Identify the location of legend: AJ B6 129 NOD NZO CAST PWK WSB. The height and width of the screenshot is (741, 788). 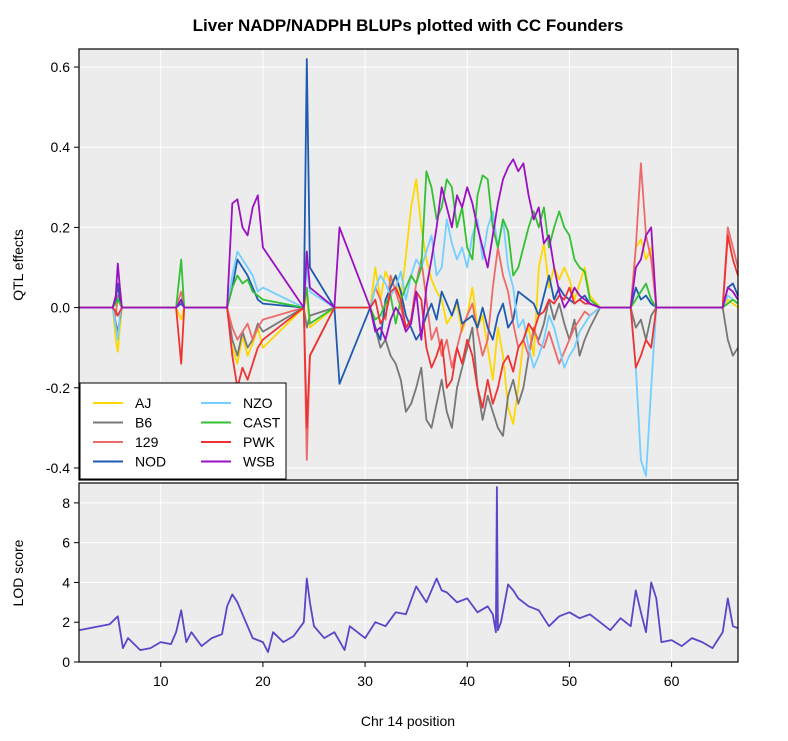
(183, 431).